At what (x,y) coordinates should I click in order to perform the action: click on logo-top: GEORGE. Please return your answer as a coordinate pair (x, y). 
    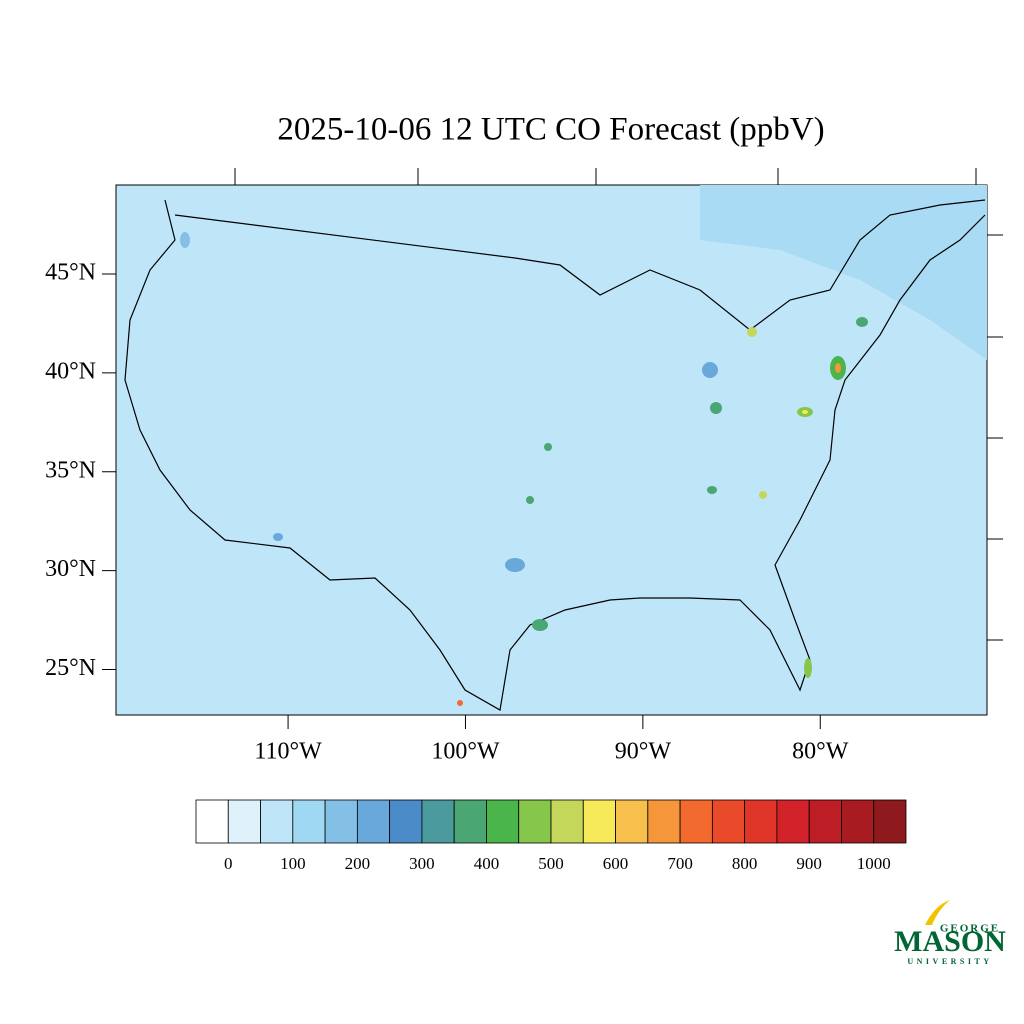
    Looking at the image, I should click on (970, 929).